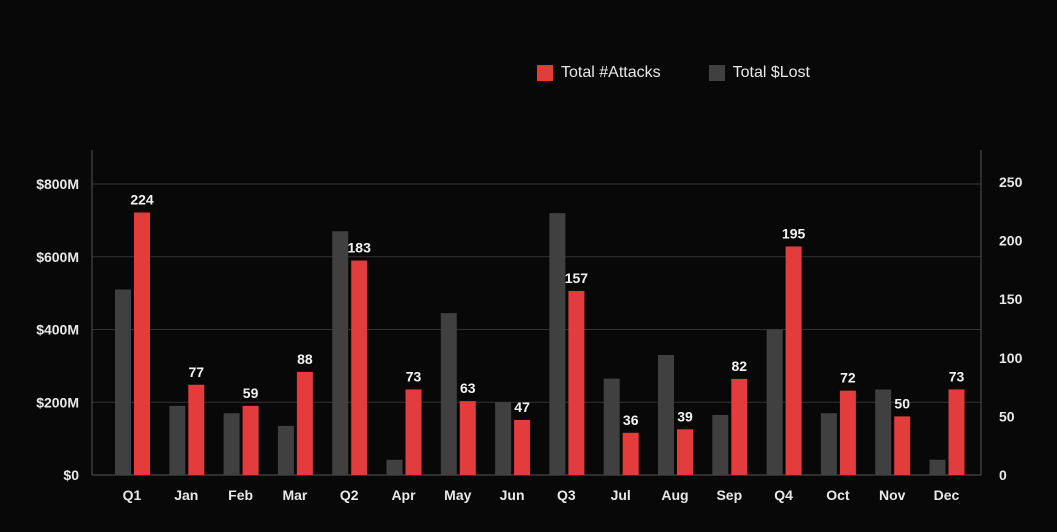 The width and height of the screenshot is (1057, 532). What do you see at coordinates (783, 495) in the screenshot?
I see `x-tick-label: Q4` at bounding box center [783, 495].